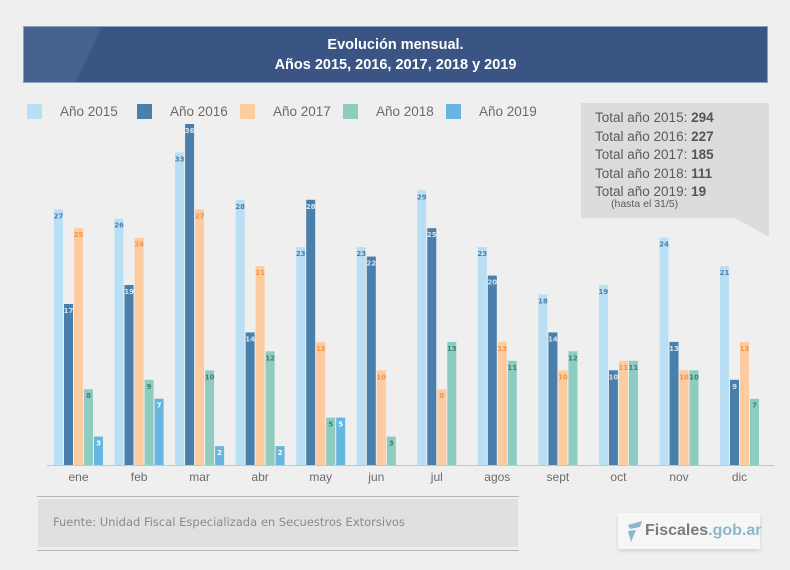 This screenshot has width=790, height=570. What do you see at coordinates (674, 403) in the screenshot?
I see `bar-nov-año-2016` at bounding box center [674, 403].